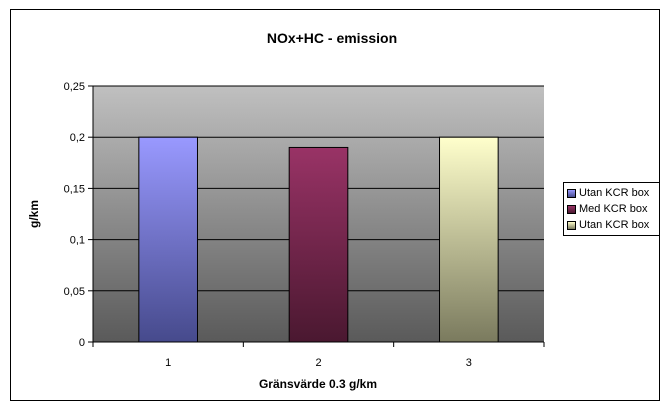  I want to click on y-tick-label: 0,1, so click(77, 241).